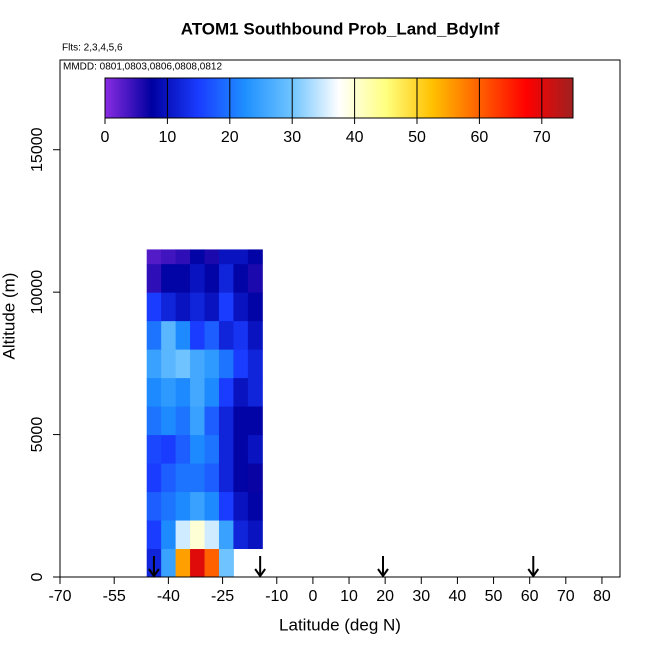 The height and width of the screenshot is (650, 650). Describe the element at coordinates (114, 596) in the screenshot. I see `x-tick-label: -55` at that location.